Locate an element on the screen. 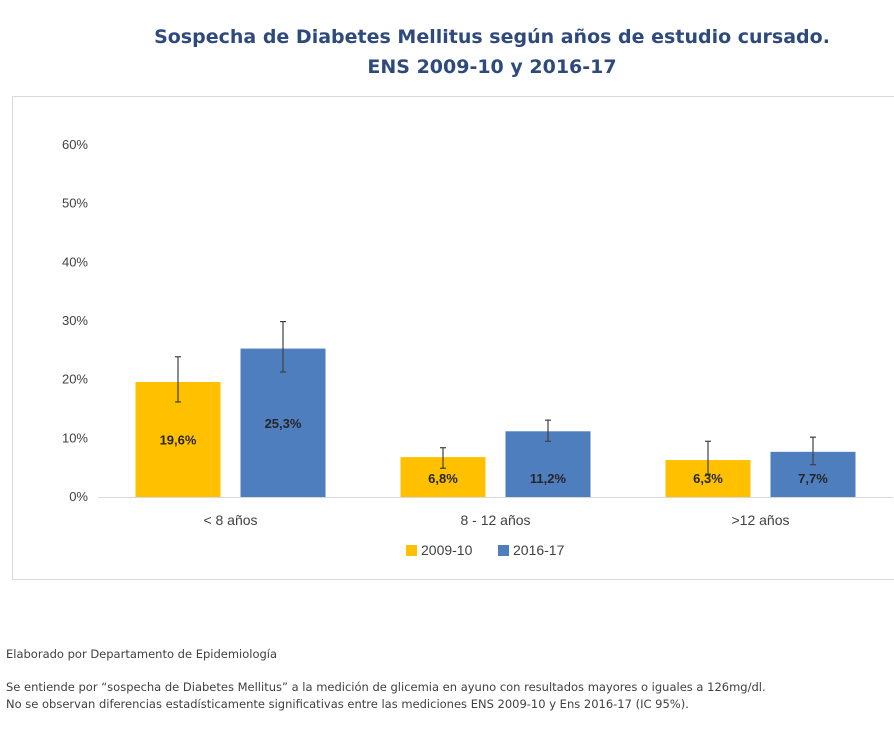 The width and height of the screenshot is (894, 732). chart-title-line-2: ENS 2009-10 y 2016-17 is located at coordinates (492, 67).